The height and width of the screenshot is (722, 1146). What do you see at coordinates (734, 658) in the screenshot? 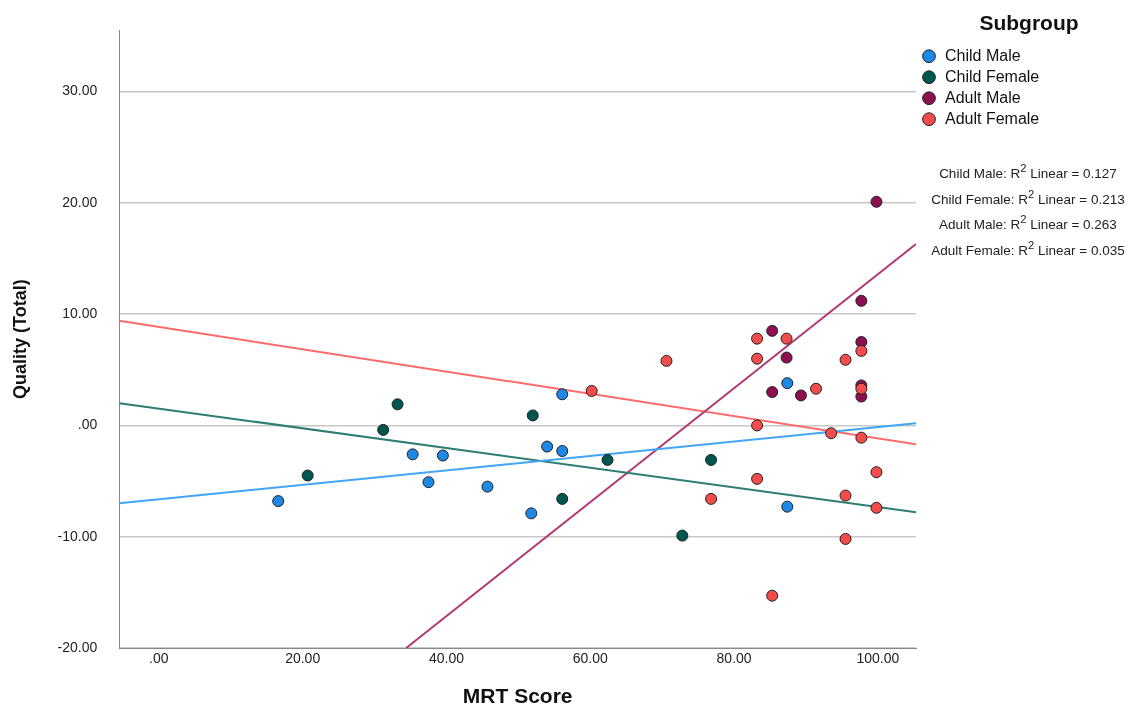
I see `x-tick-label: 80.00` at bounding box center [734, 658].